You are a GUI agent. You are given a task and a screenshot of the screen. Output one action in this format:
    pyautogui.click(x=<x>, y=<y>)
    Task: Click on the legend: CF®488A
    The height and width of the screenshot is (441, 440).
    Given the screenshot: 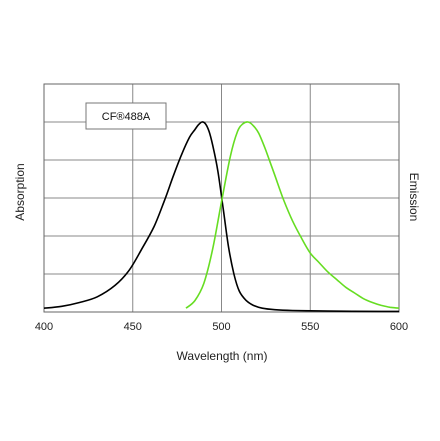 What is the action you would take?
    pyautogui.click(x=126, y=116)
    